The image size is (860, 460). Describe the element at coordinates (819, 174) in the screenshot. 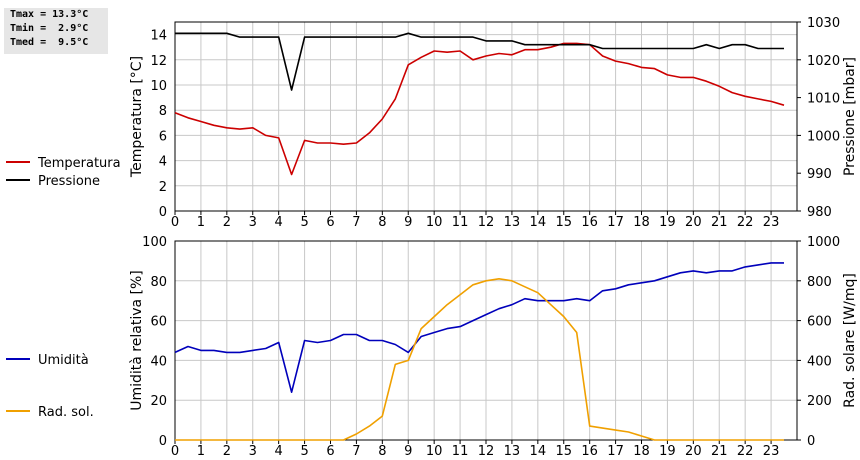

I see `y-right-tick-label: 990` at that location.